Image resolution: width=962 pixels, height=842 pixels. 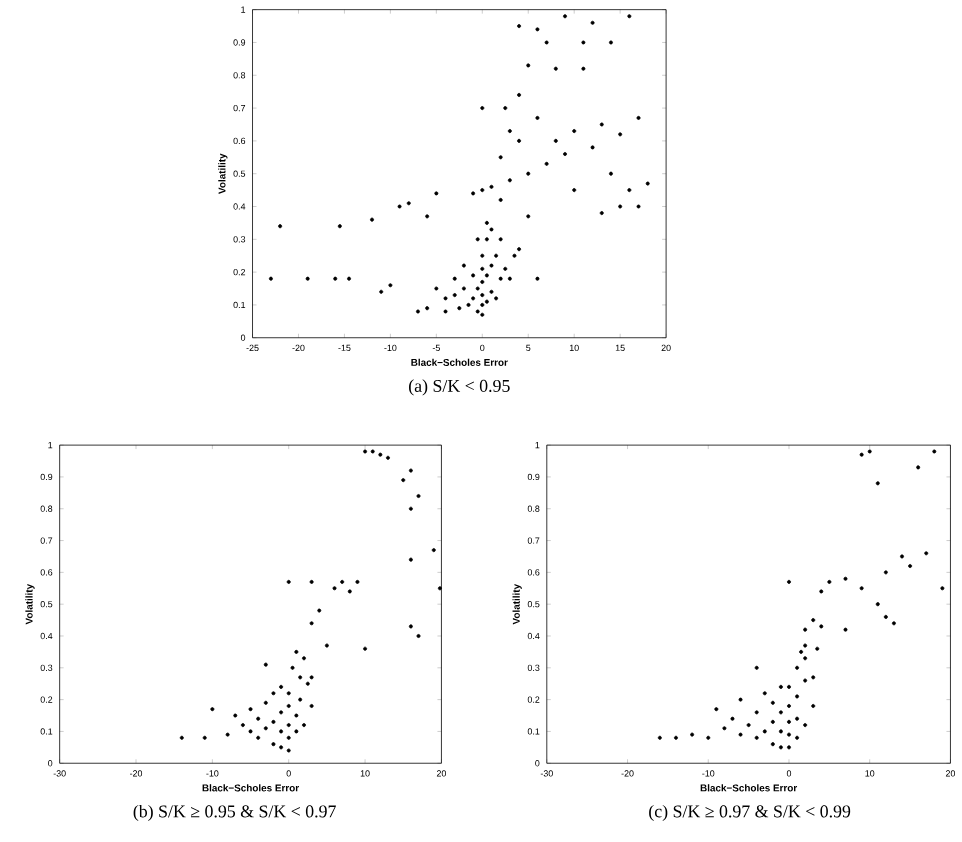 I want to click on text: (c) S/K ≥ 0.97 & S/K < 0.99, so click(x=750, y=812).